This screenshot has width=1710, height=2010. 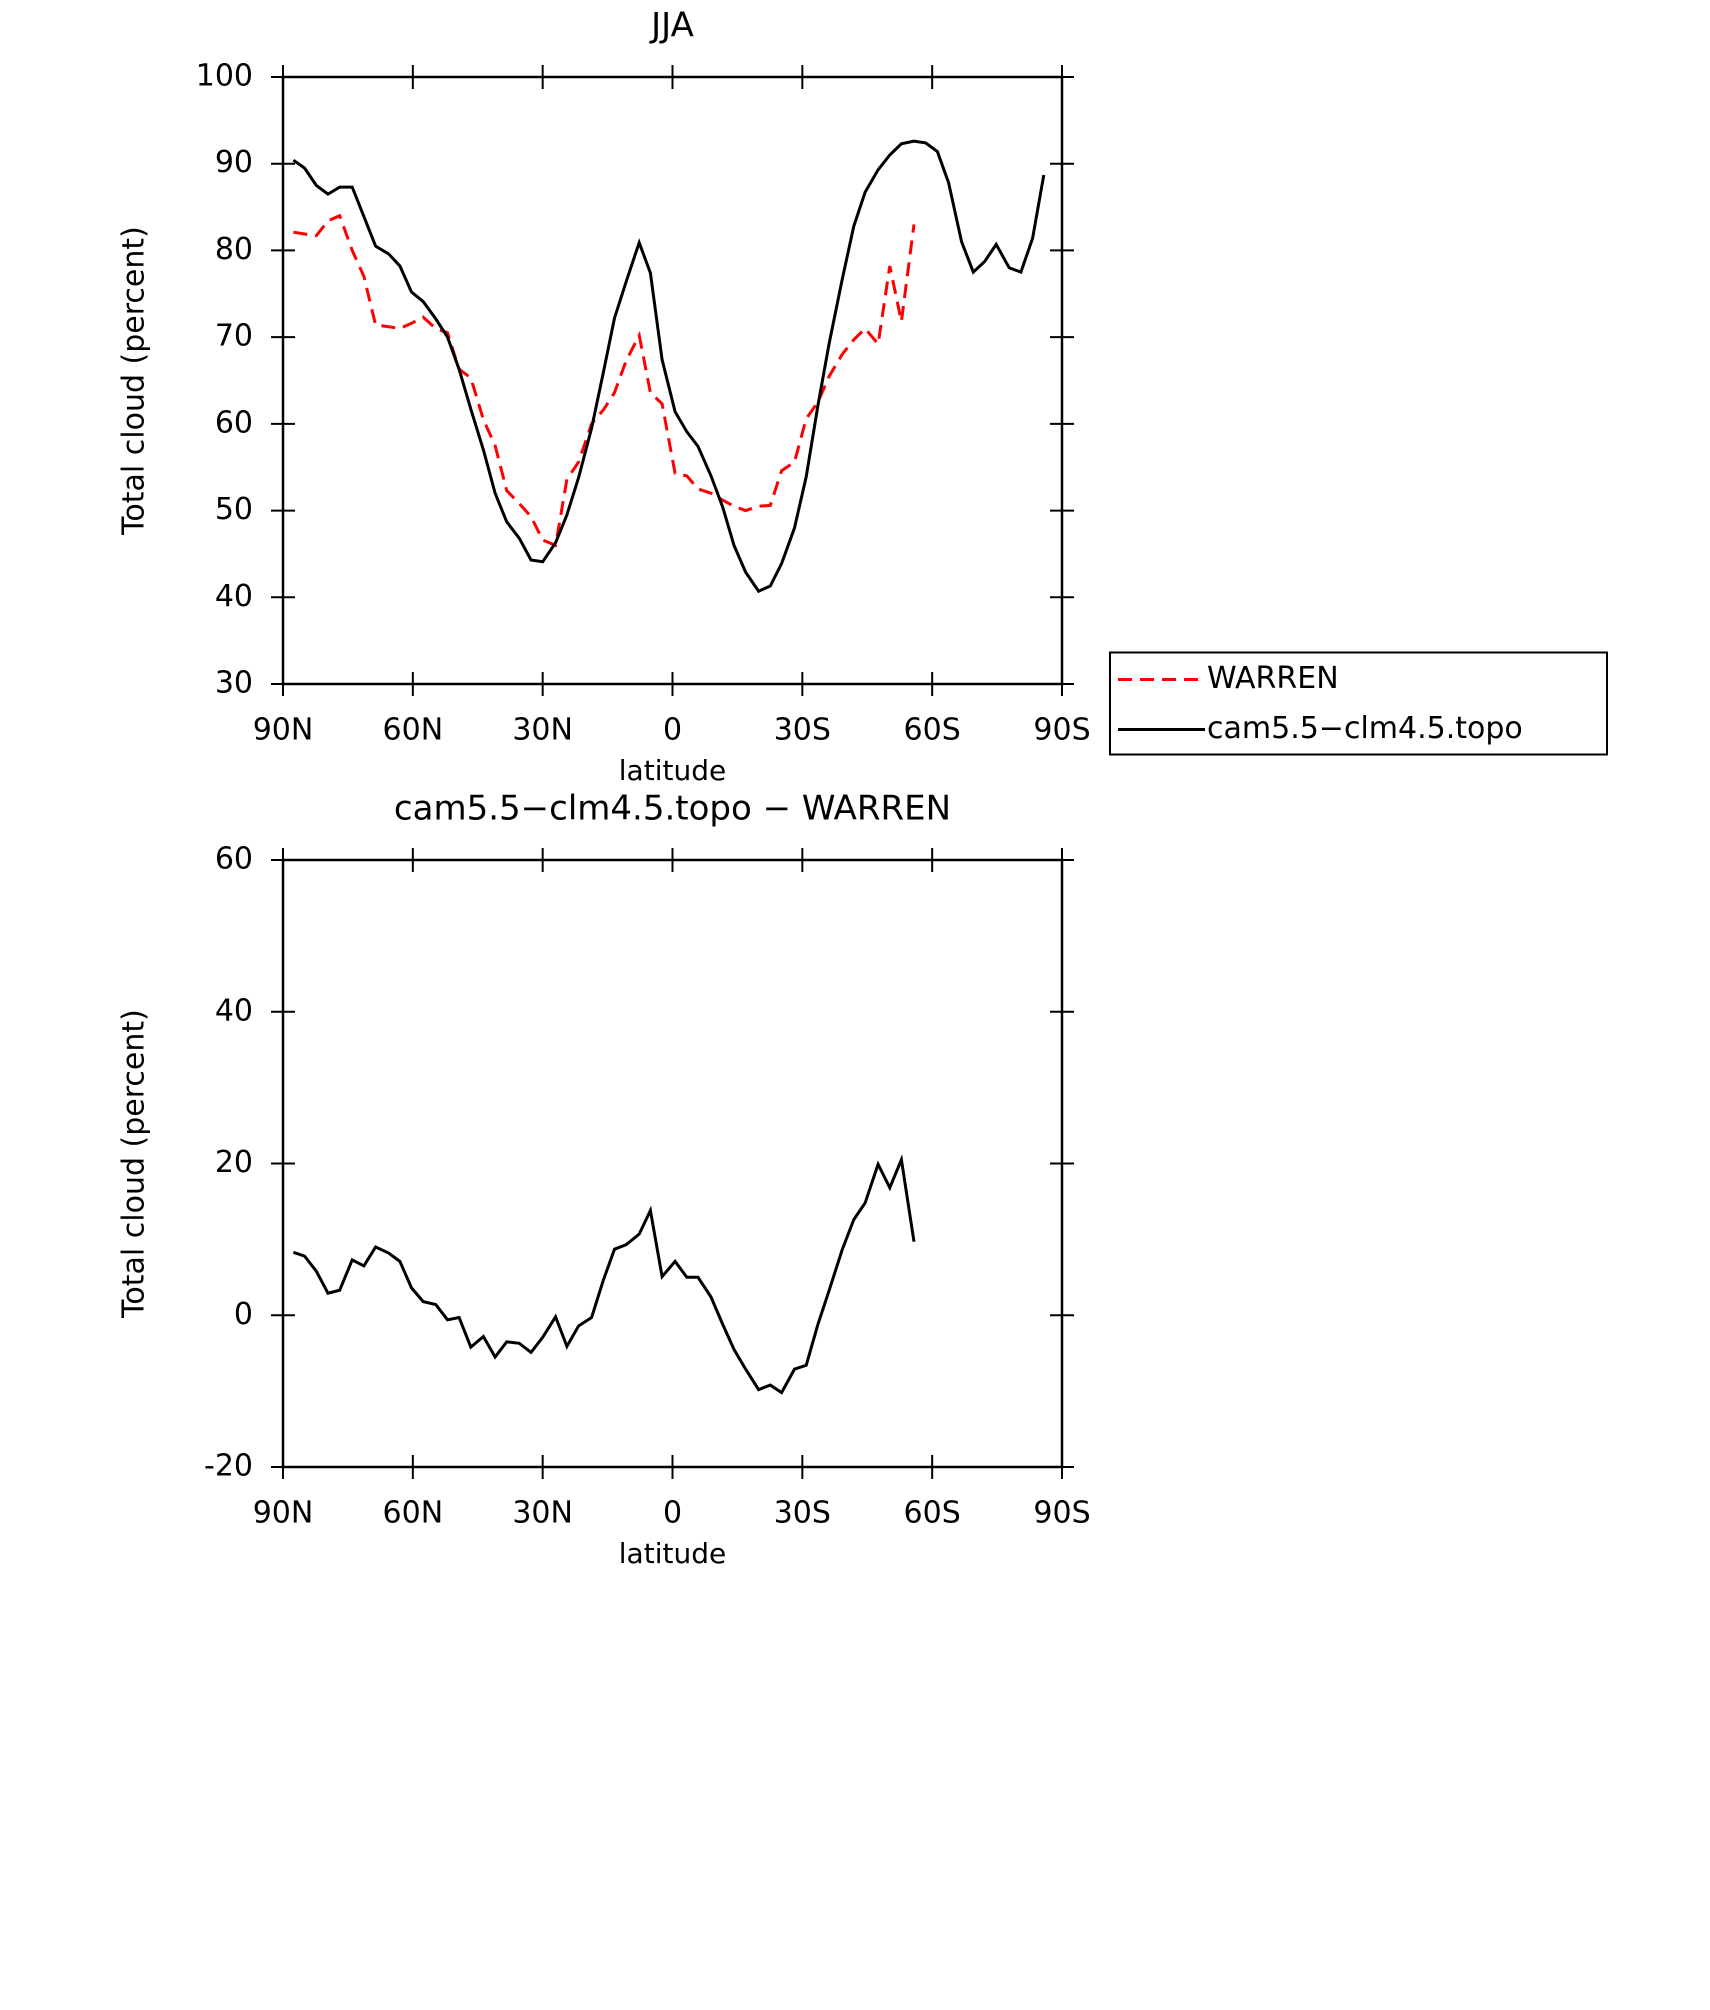 What do you see at coordinates (243, 1314) in the screenshot?
I see `y-tick-label: 0` at bounding box center [243, 1314].